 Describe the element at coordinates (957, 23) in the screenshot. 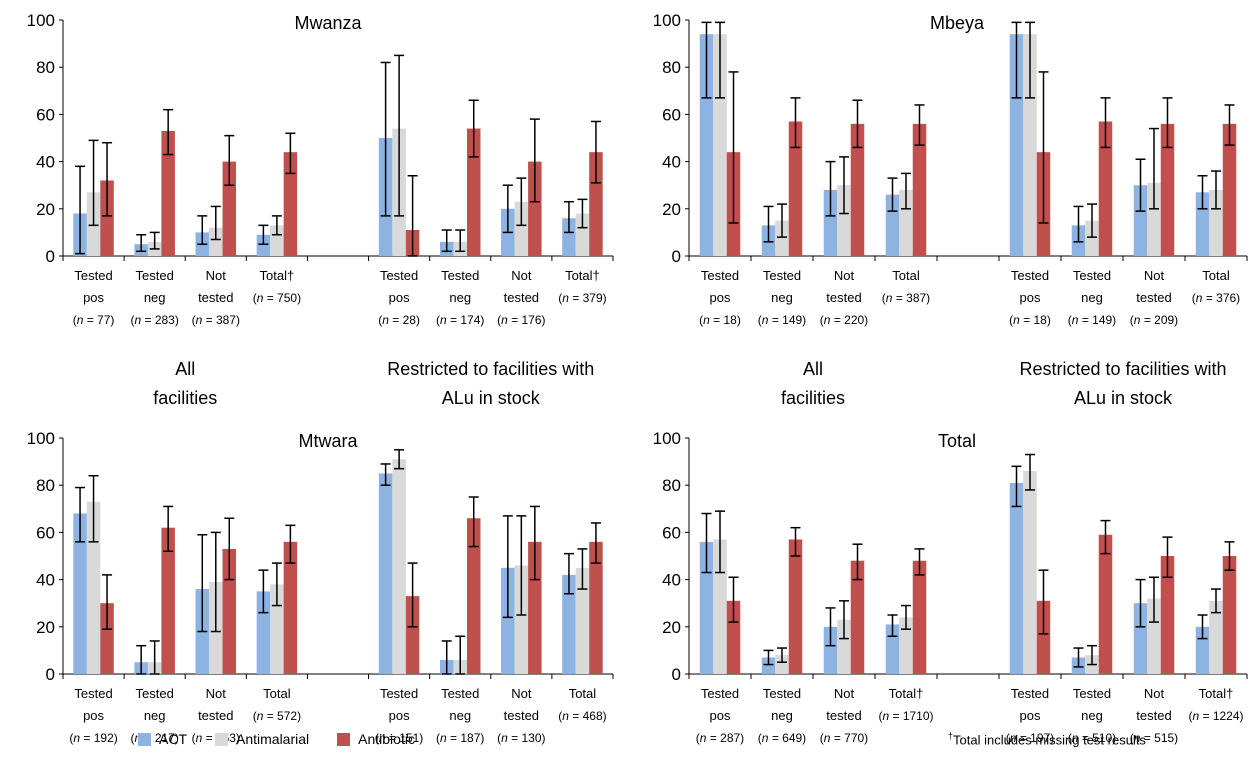

I see `panel-title: Mbeya` at that location.